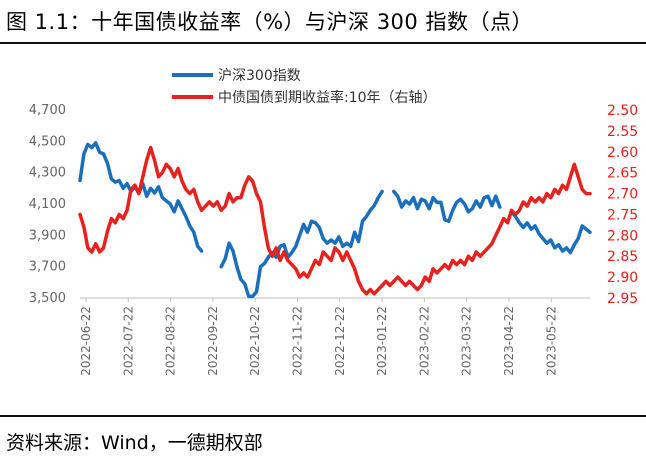 The image size is (646, 464). Describe the element at coordinates (47, 173) in the screenshot. I see `left-tick-label: 4,300` at that location.